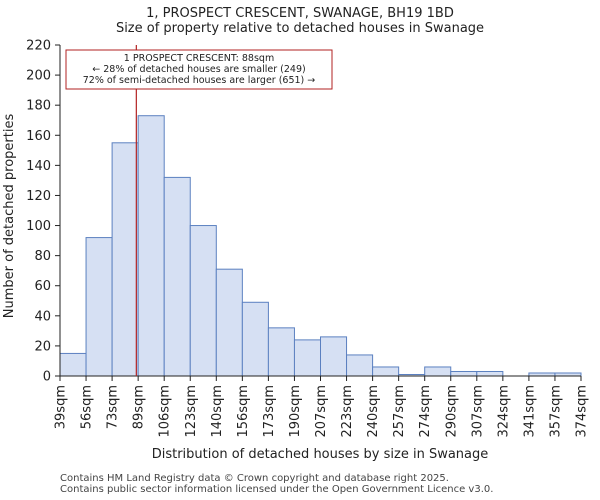 This screenshot has height=500, width=600. Describe the element at coordinates (360, 365) in the screenshot. I see `bar-223sqm` at that location.